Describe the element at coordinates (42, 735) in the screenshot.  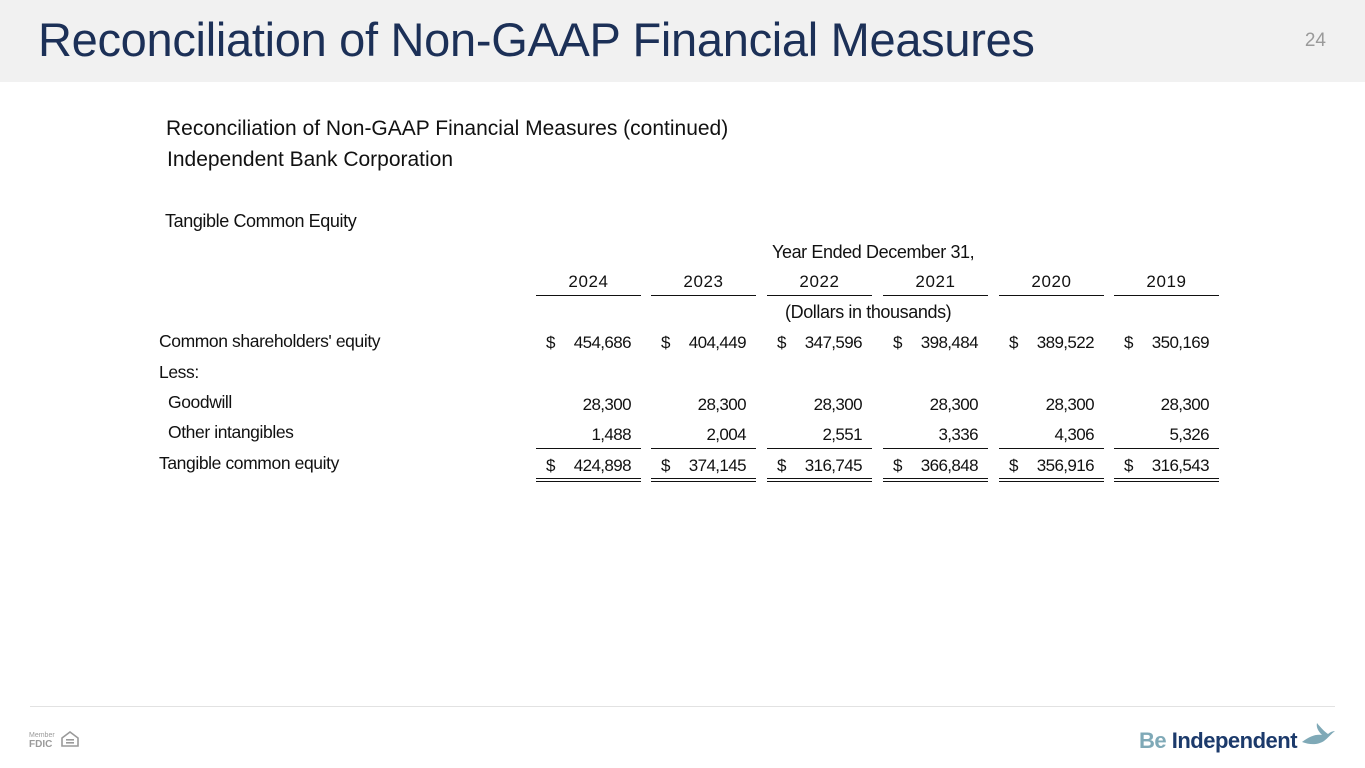
I see `fdic-member-text: Member` at that location.